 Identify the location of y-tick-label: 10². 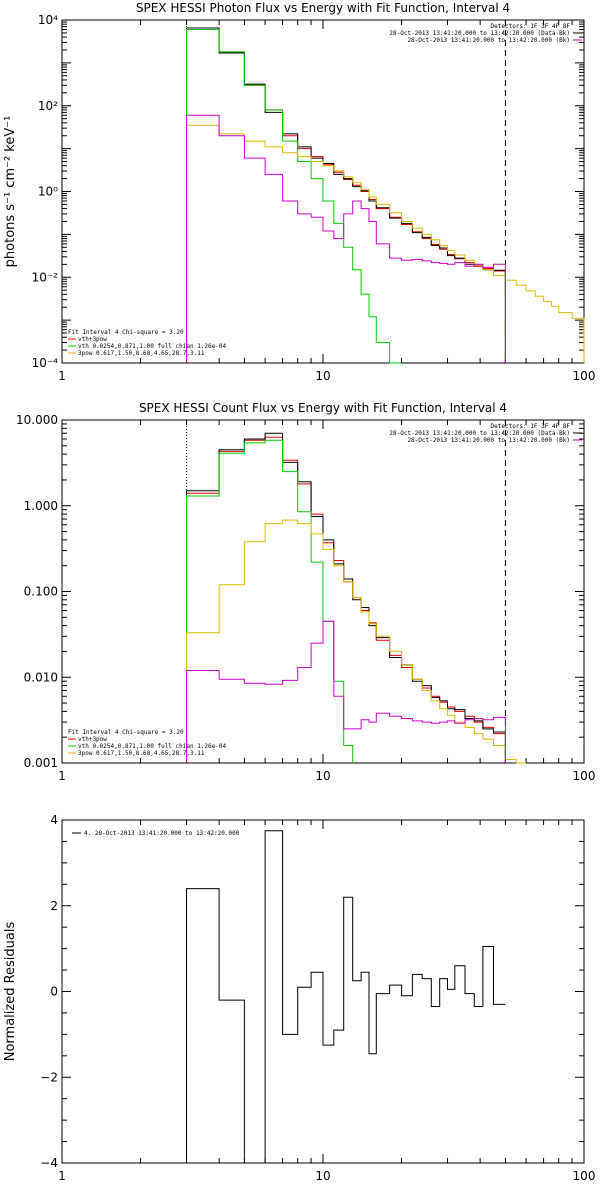
(48, 106).